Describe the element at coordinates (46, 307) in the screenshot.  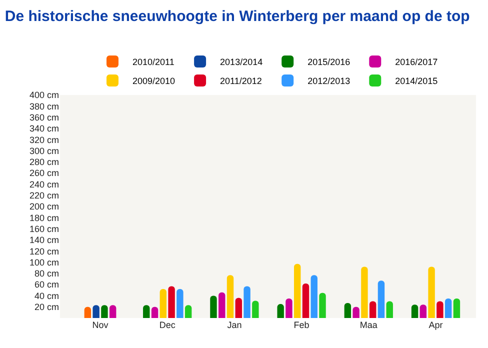
I see `y-tick-label: 20 cm` at that location.